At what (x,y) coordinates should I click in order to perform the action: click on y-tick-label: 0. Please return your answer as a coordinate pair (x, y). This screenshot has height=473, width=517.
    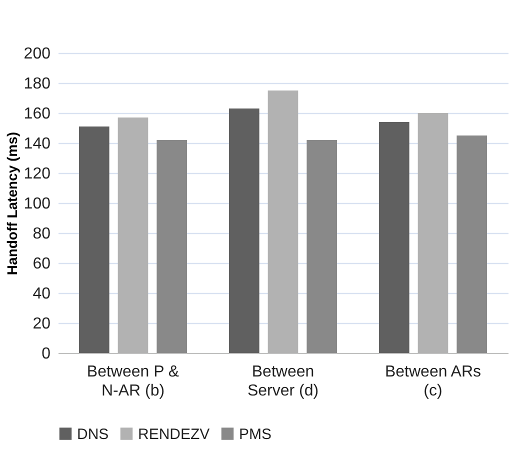
    Looking at the image, I should click on (46, 354).